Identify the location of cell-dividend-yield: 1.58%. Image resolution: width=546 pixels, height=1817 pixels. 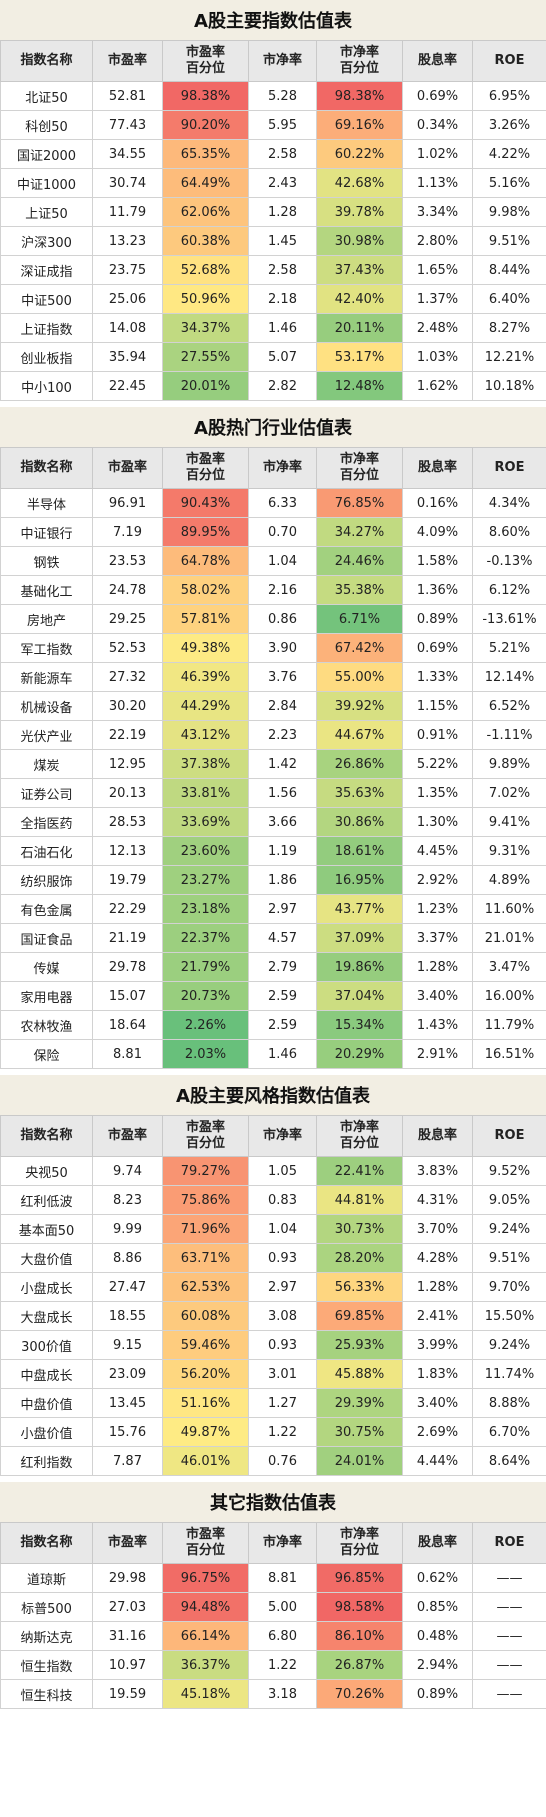
(437, 561).